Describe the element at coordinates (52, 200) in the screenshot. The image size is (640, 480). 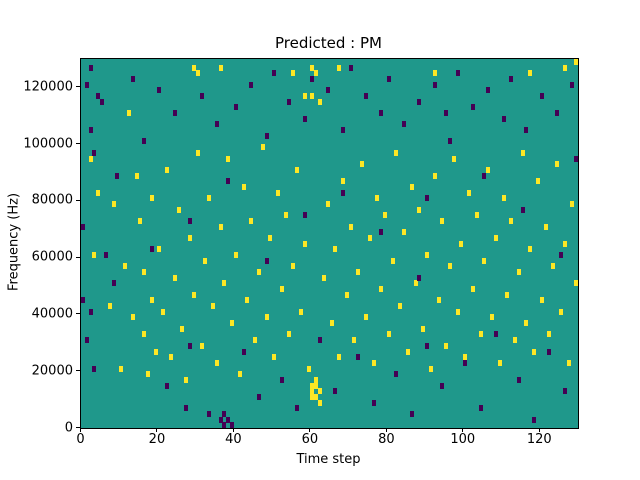
I see `y-tick-label: 80000` at that location.